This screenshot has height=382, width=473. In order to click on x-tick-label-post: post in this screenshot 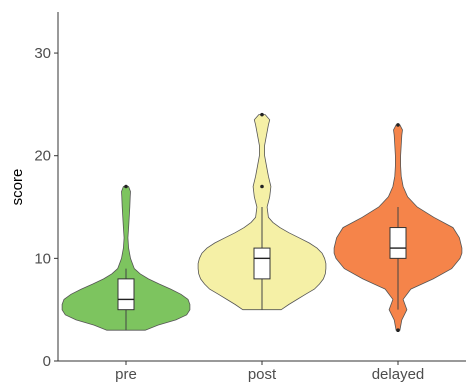, I will do `click(262, 374)`.